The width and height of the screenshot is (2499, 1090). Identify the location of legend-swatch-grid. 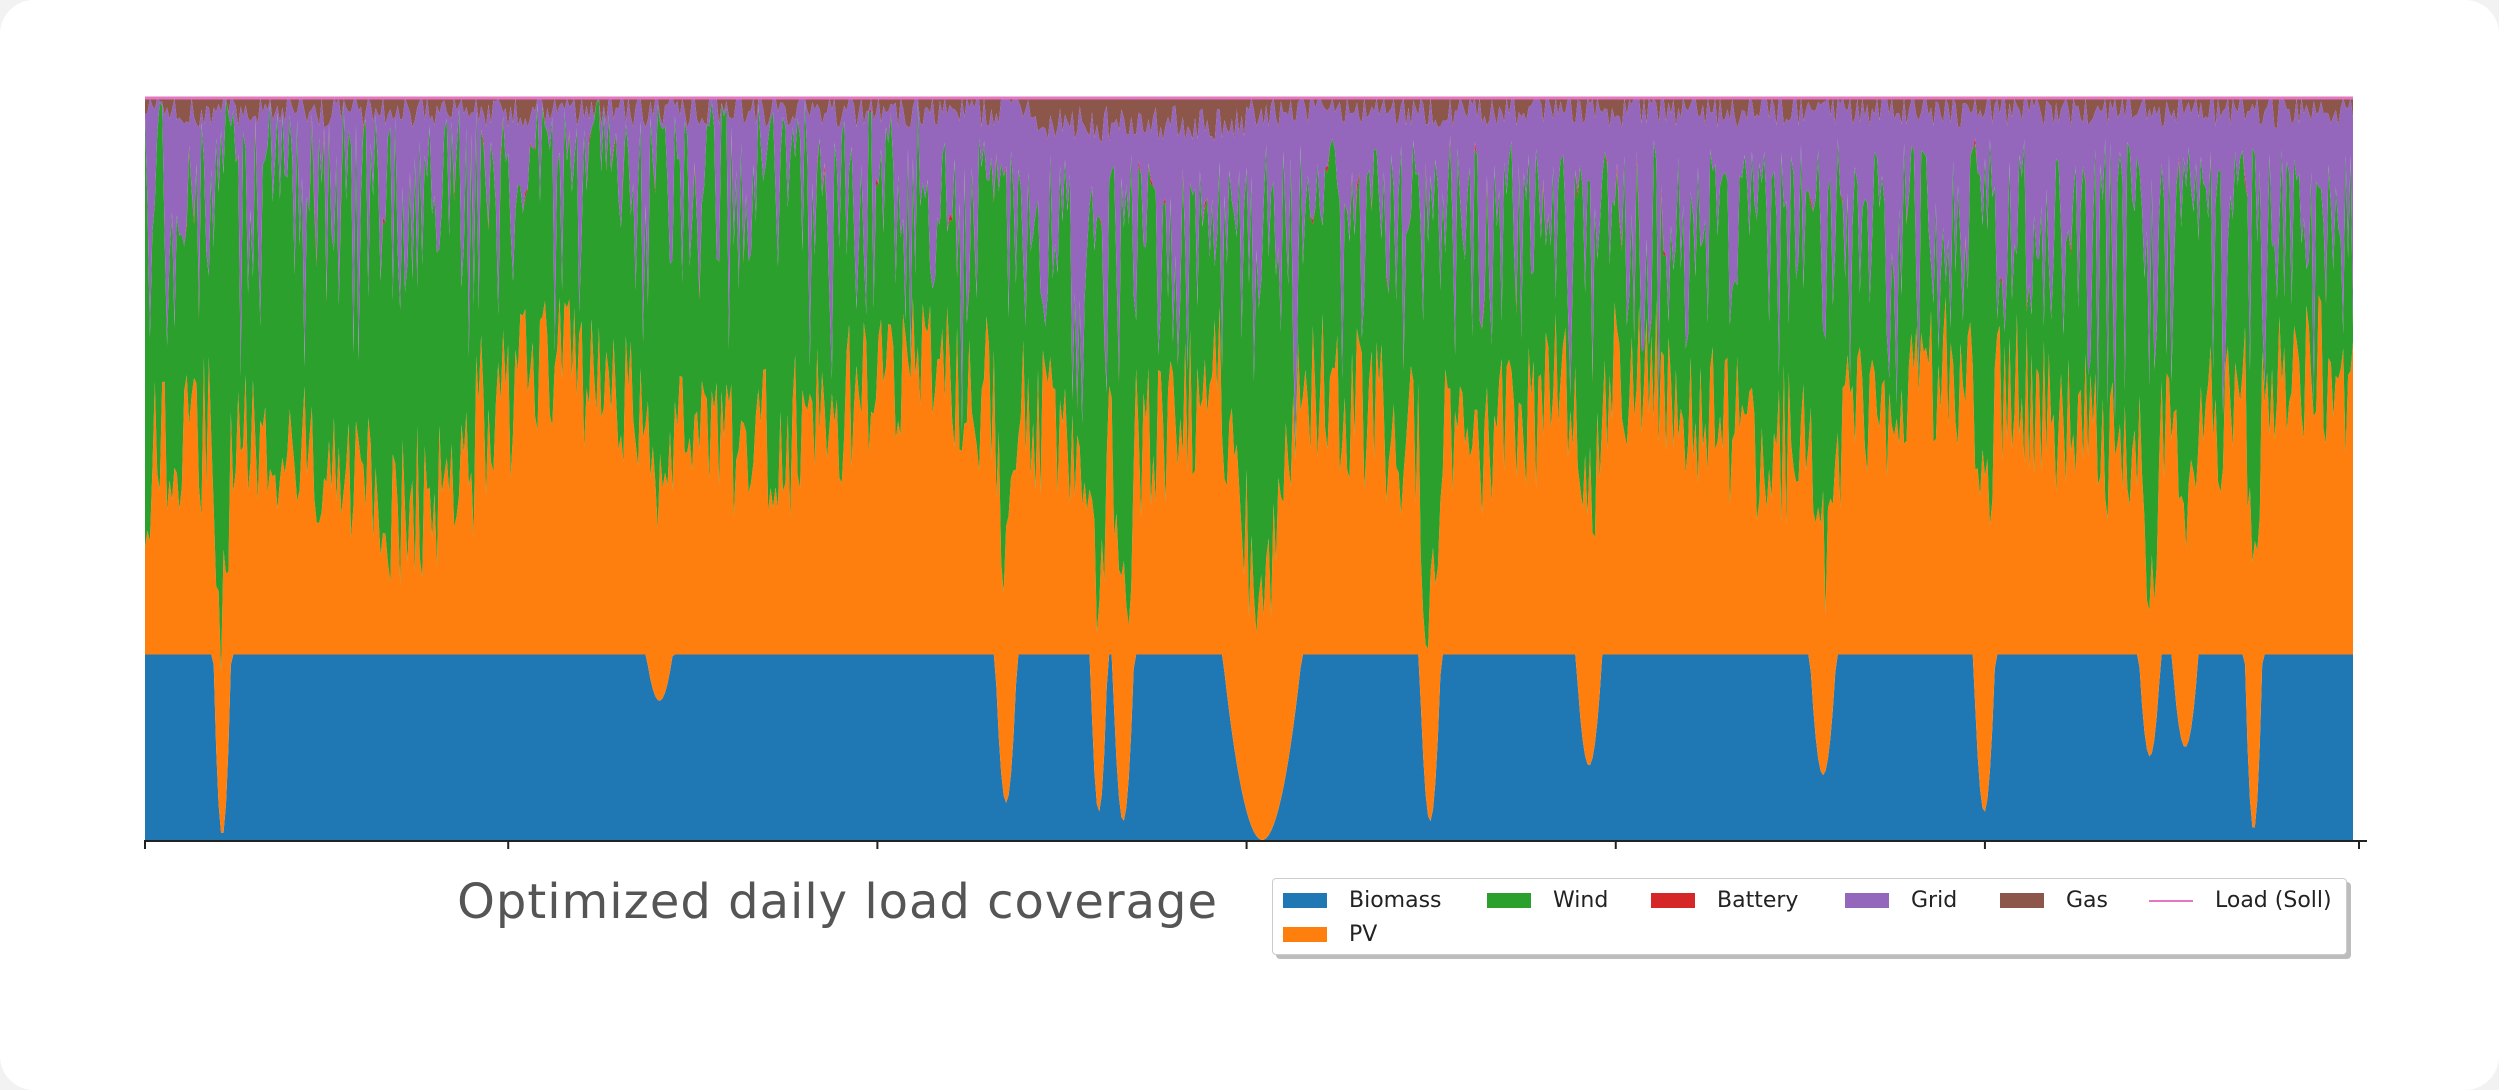
(1867, 900).